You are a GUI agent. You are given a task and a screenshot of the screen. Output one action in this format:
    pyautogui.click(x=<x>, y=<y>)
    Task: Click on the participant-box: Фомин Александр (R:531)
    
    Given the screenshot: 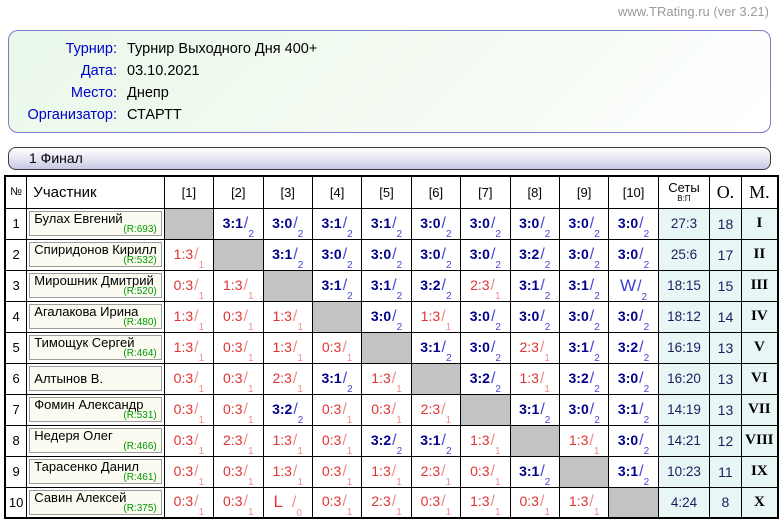 What is the action you would take?
    pyautogui.click(x=95, y=409)
    